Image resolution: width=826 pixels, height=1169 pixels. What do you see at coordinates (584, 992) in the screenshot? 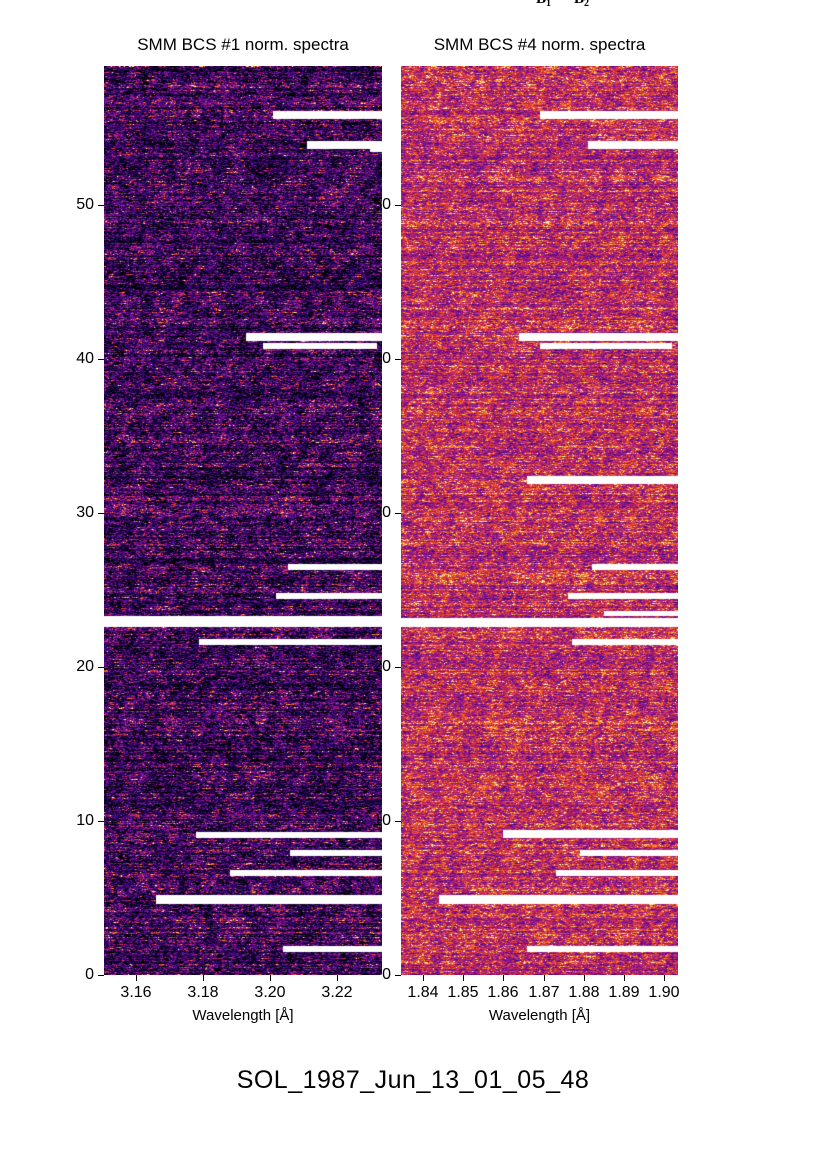
I see `xtick-label: 1.88` at bounding box center [584, 992].